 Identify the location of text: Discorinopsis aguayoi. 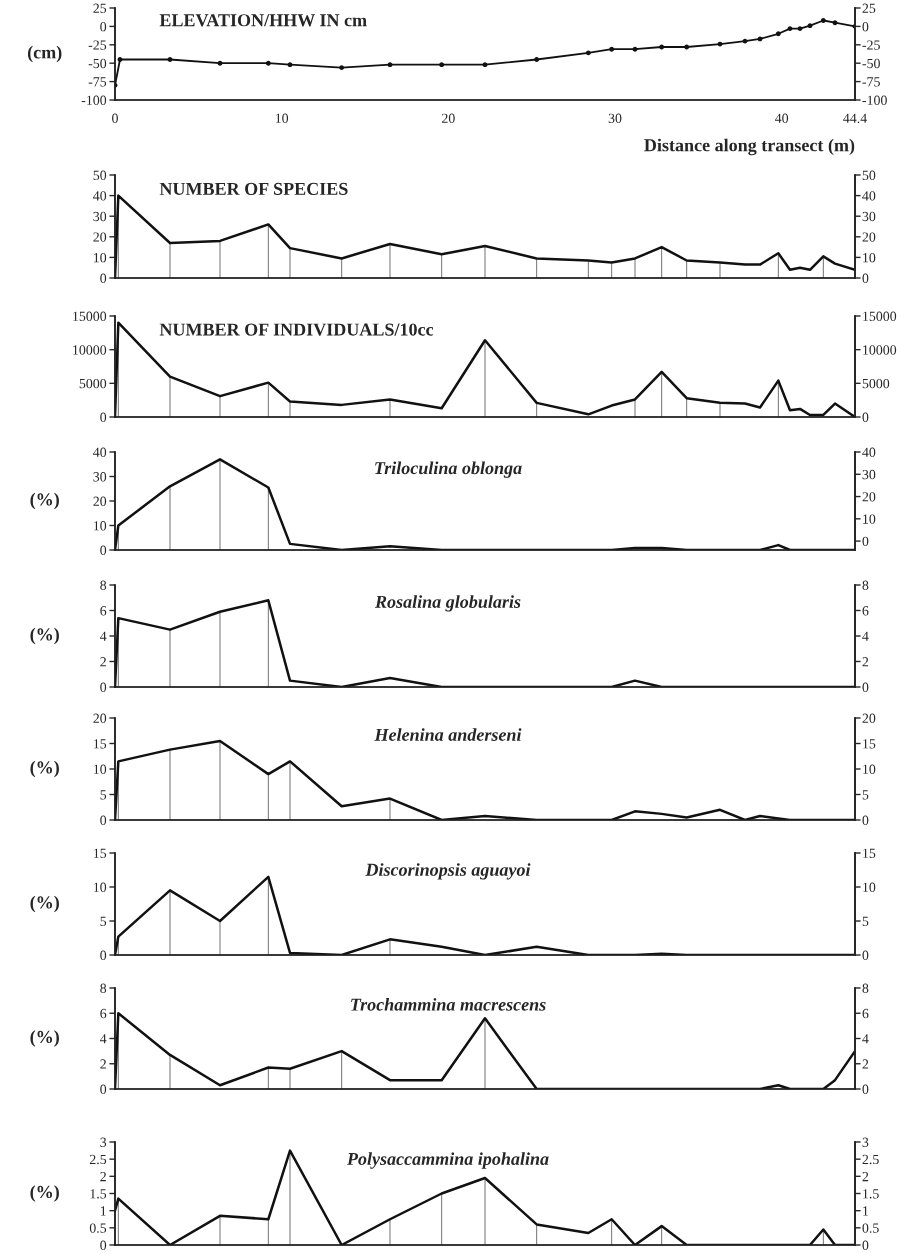
(448, 871).